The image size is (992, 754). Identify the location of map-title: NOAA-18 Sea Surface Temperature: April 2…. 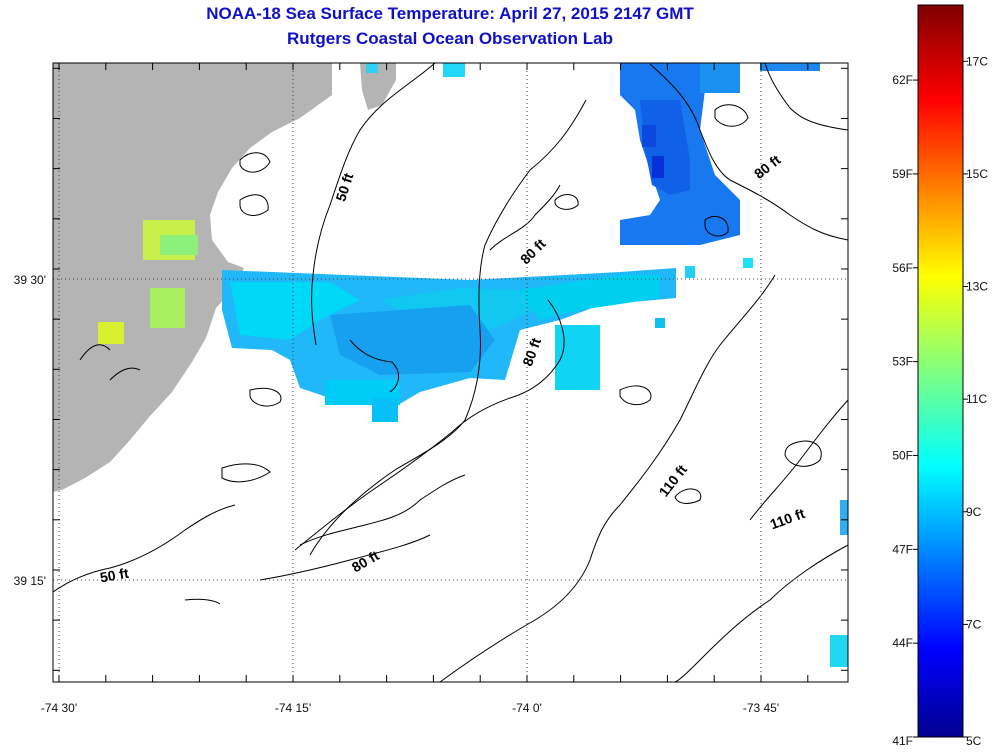
(450, 13).